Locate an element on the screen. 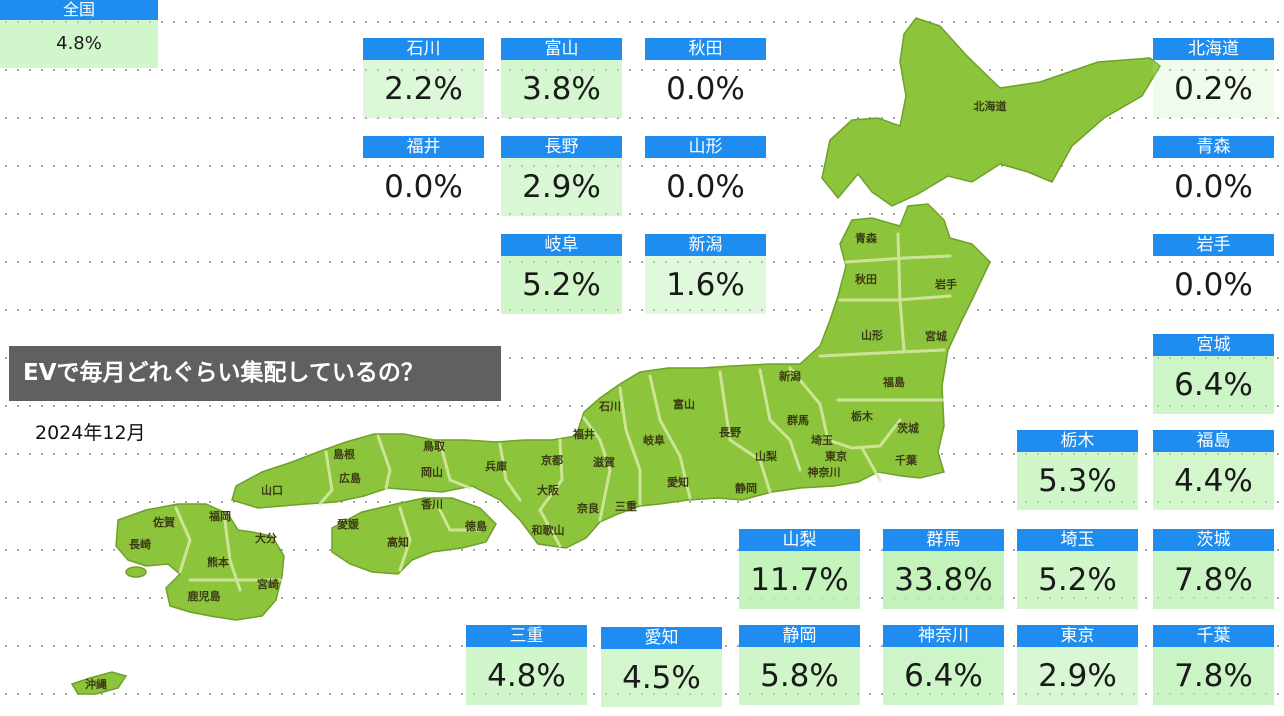 The image size is (1284, 716). prefecture-card: 三重 4.8% is located at coordinates (526, 665).